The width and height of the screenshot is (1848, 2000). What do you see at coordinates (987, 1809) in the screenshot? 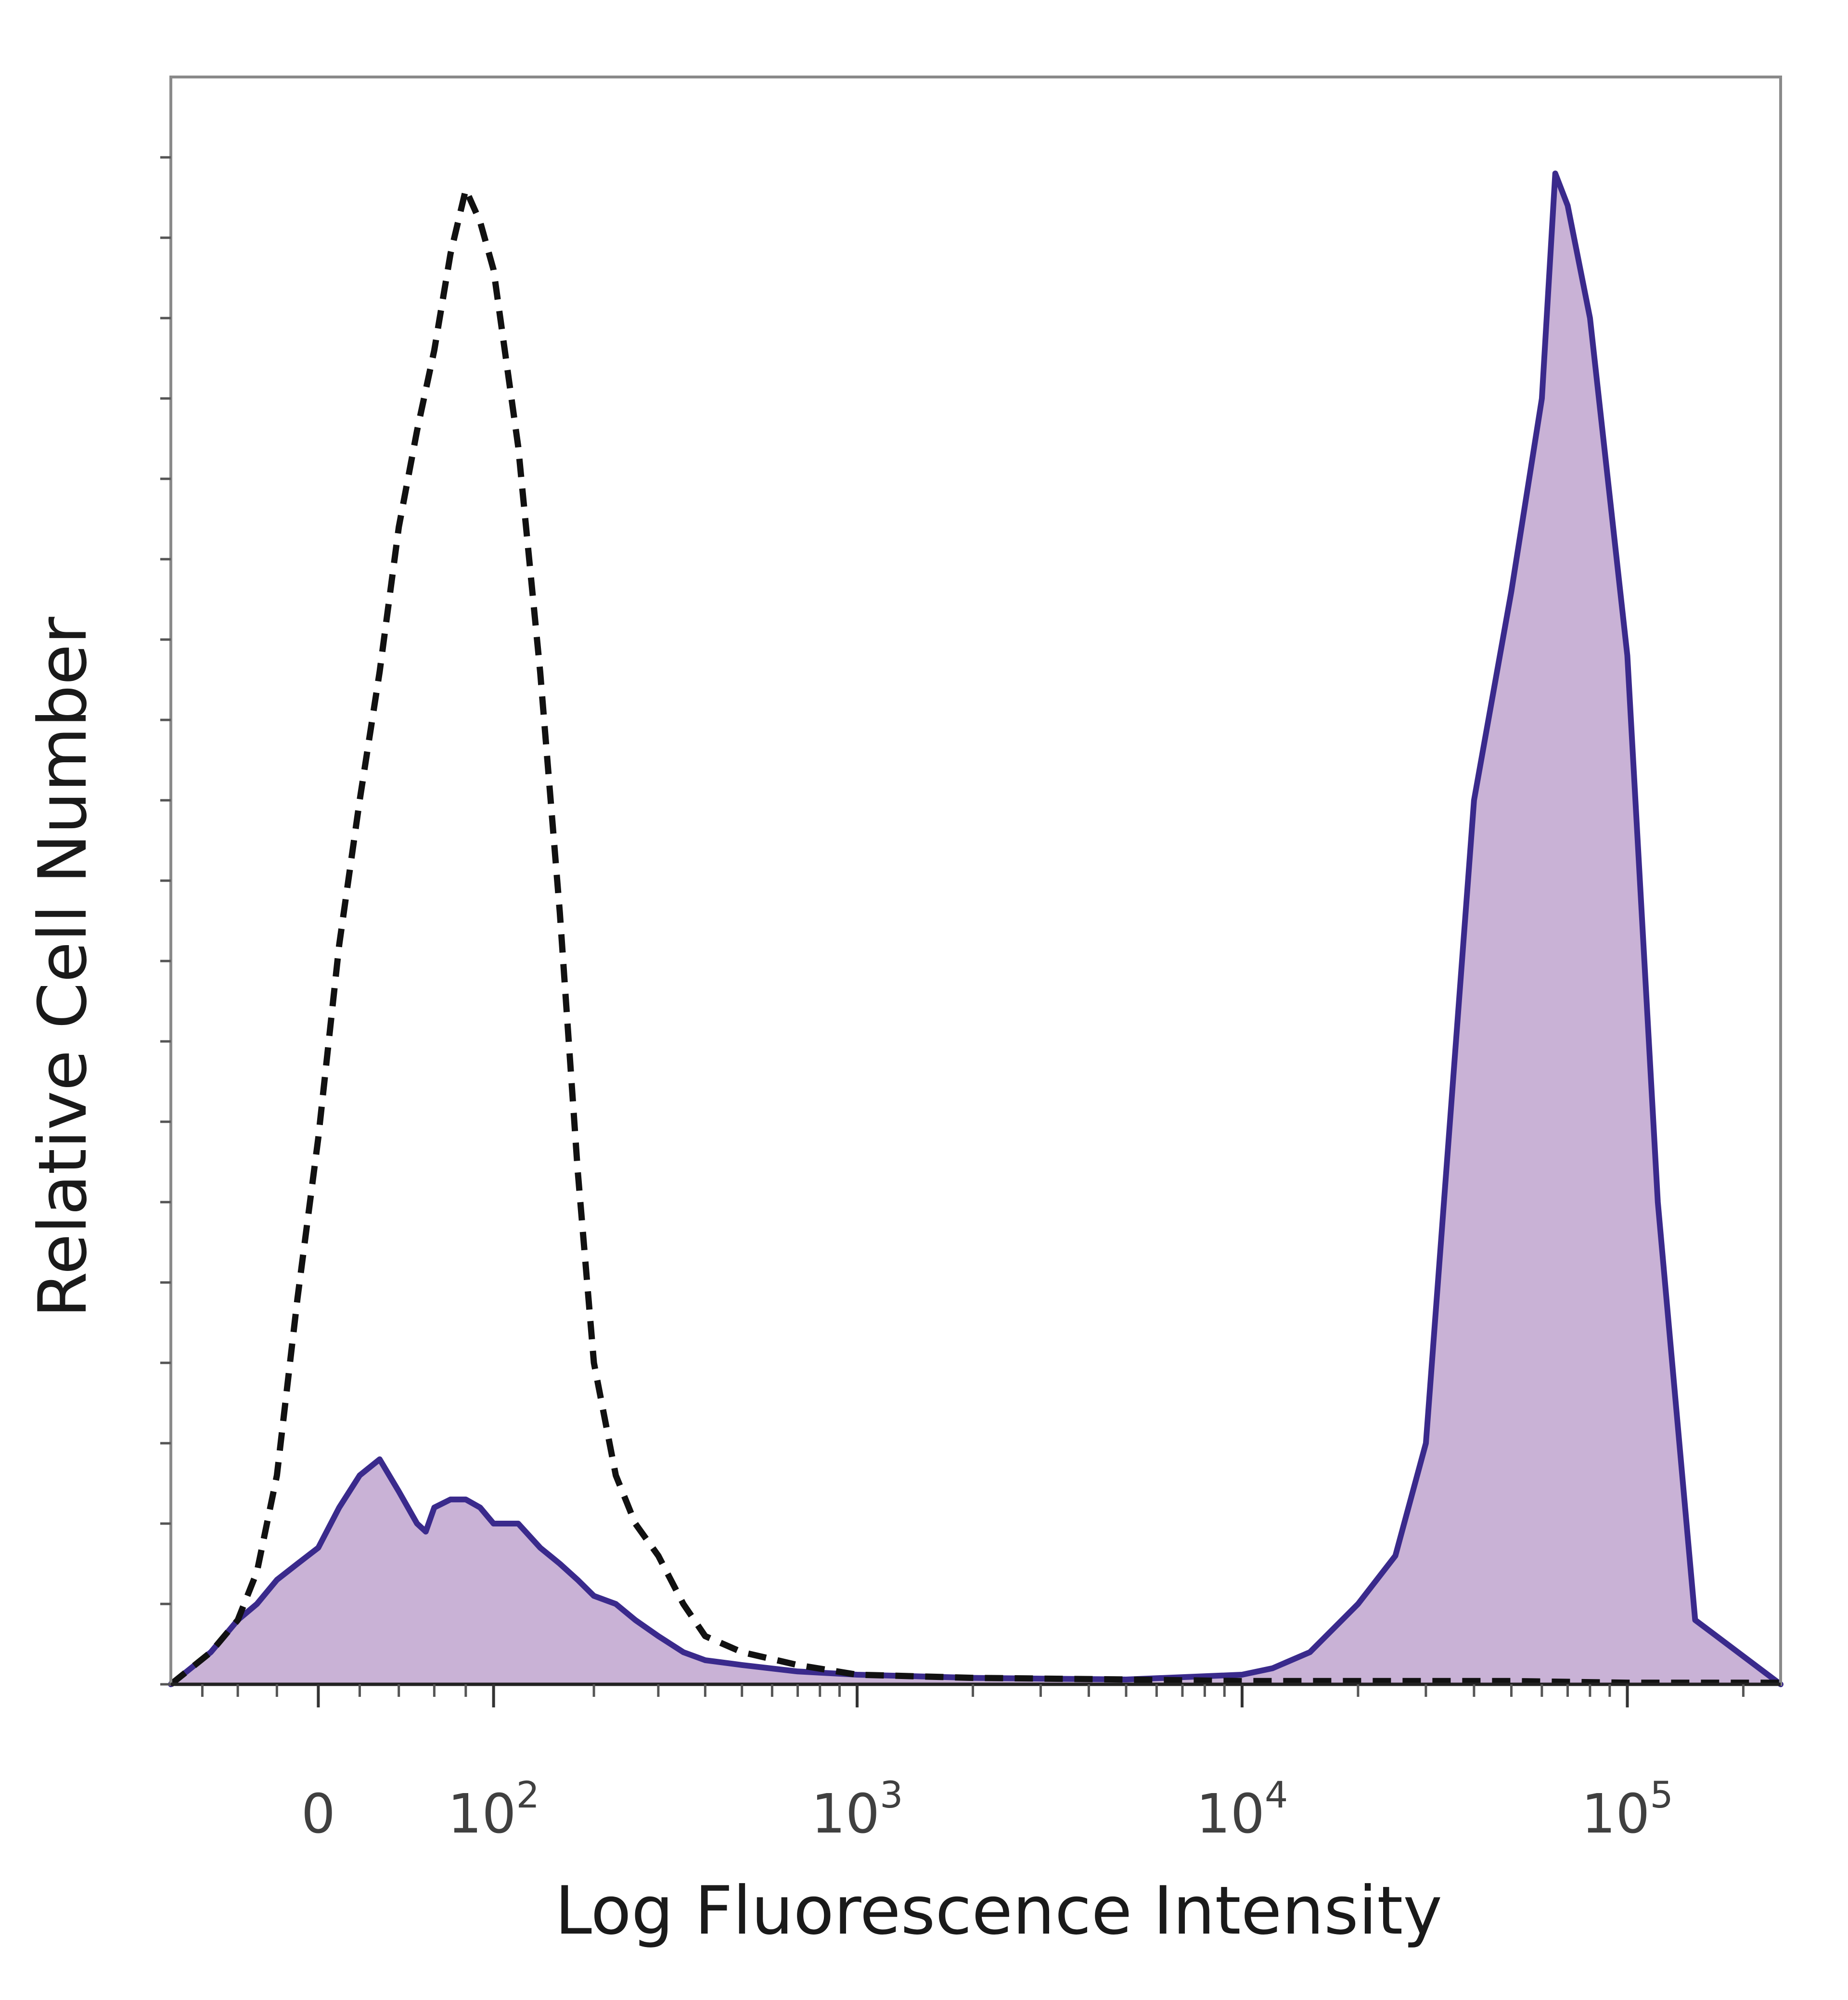
I see `tick-labels: 0 10² 10³ 10⁴ 10⁵` at bounding box center [987, 1809].